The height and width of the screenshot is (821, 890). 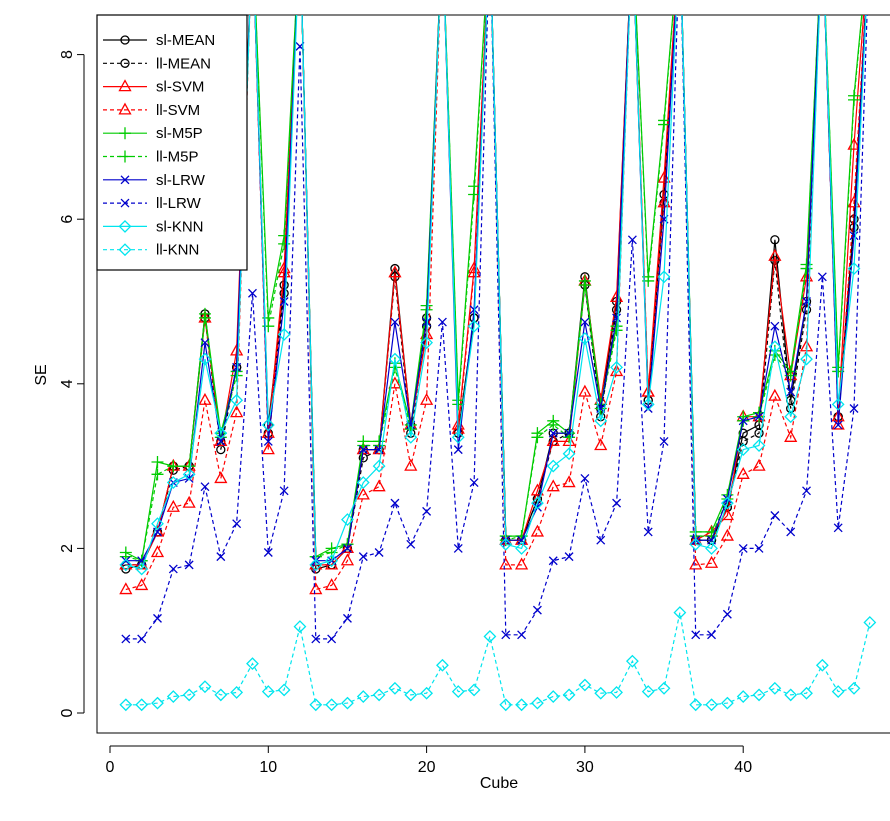 What do you see at coordinates (67, 54) in the screenshot?
I see `y-tick-label: 8` at bounding box center [67, 54].